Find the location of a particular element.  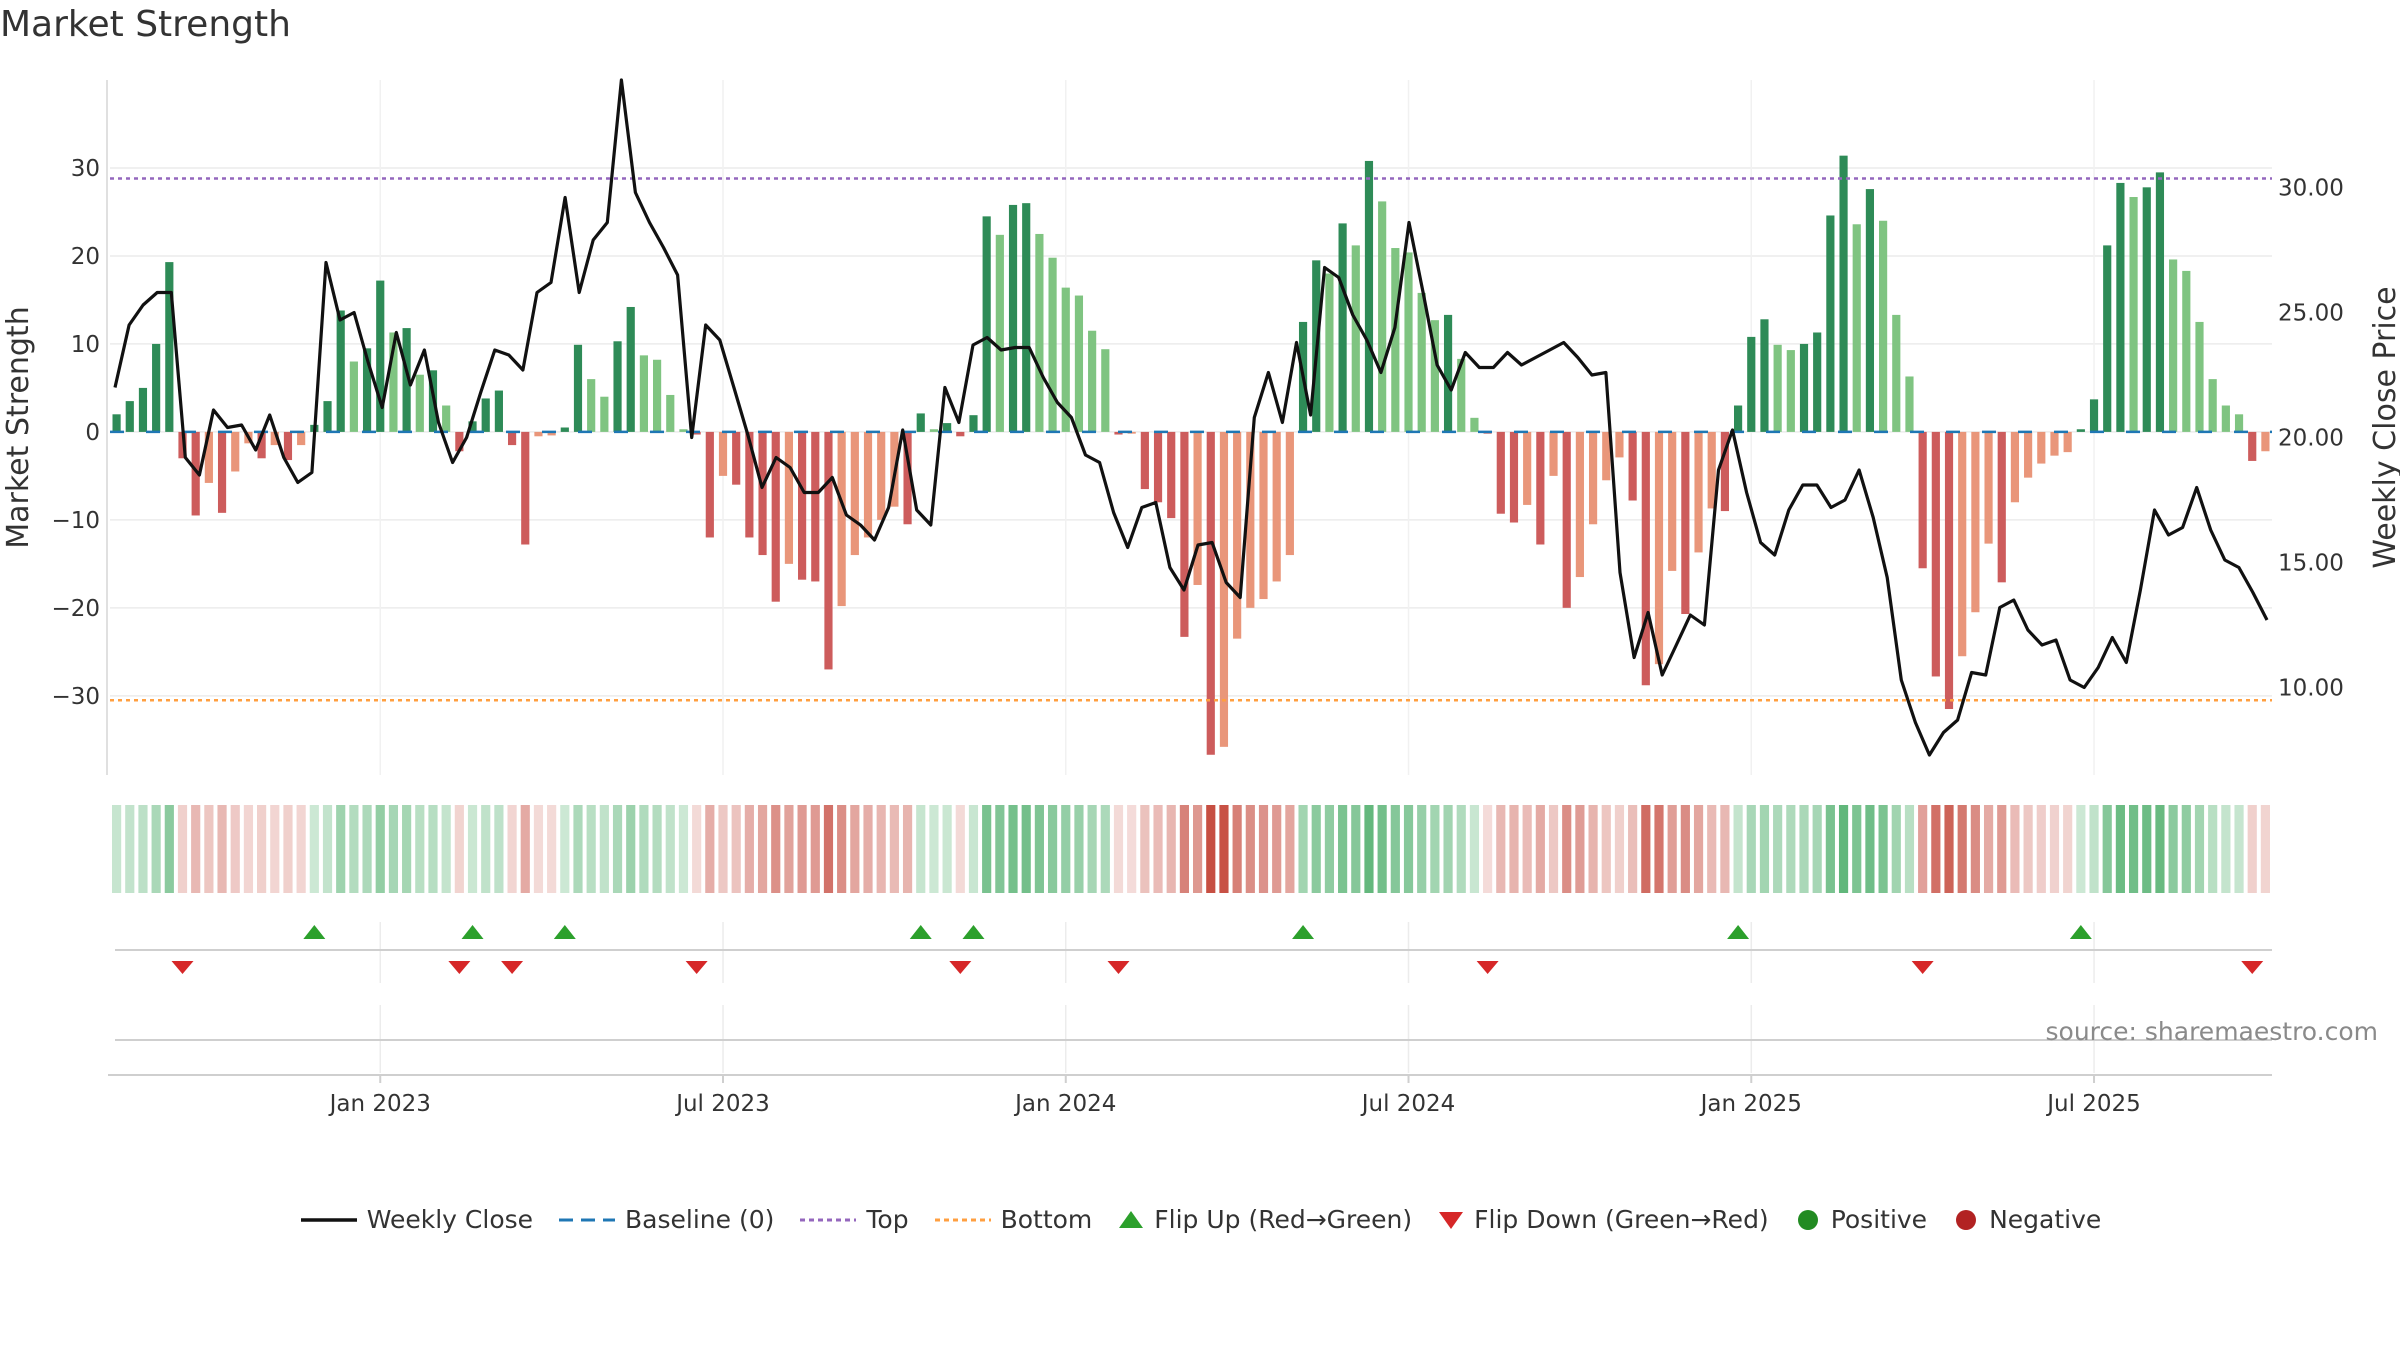

y-tick-label: −20 is located at coordinates (75, 609).